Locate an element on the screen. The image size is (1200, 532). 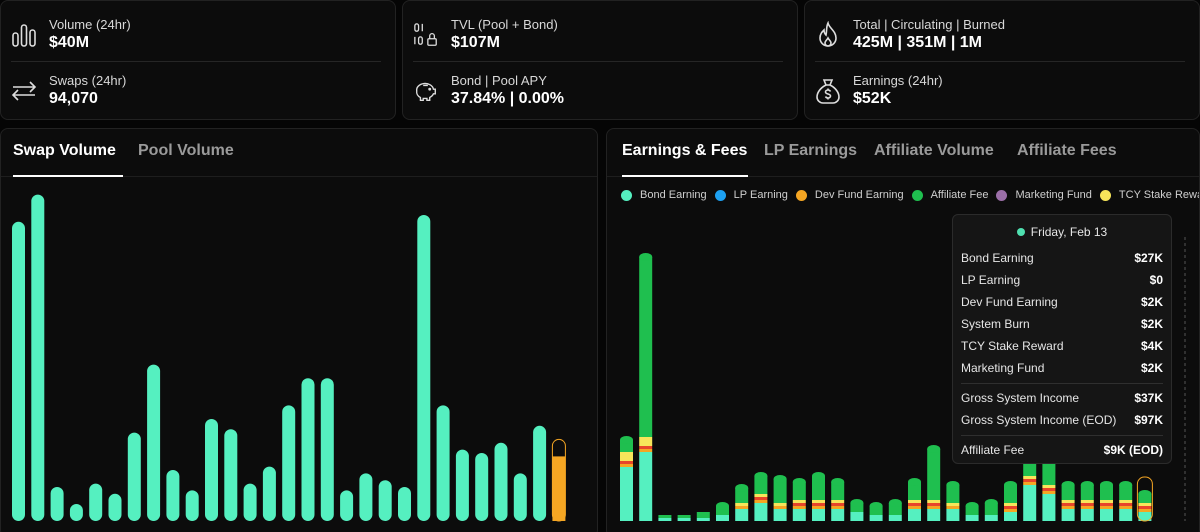
legend-label: Bond Earning is located at coordinates (673, 195).